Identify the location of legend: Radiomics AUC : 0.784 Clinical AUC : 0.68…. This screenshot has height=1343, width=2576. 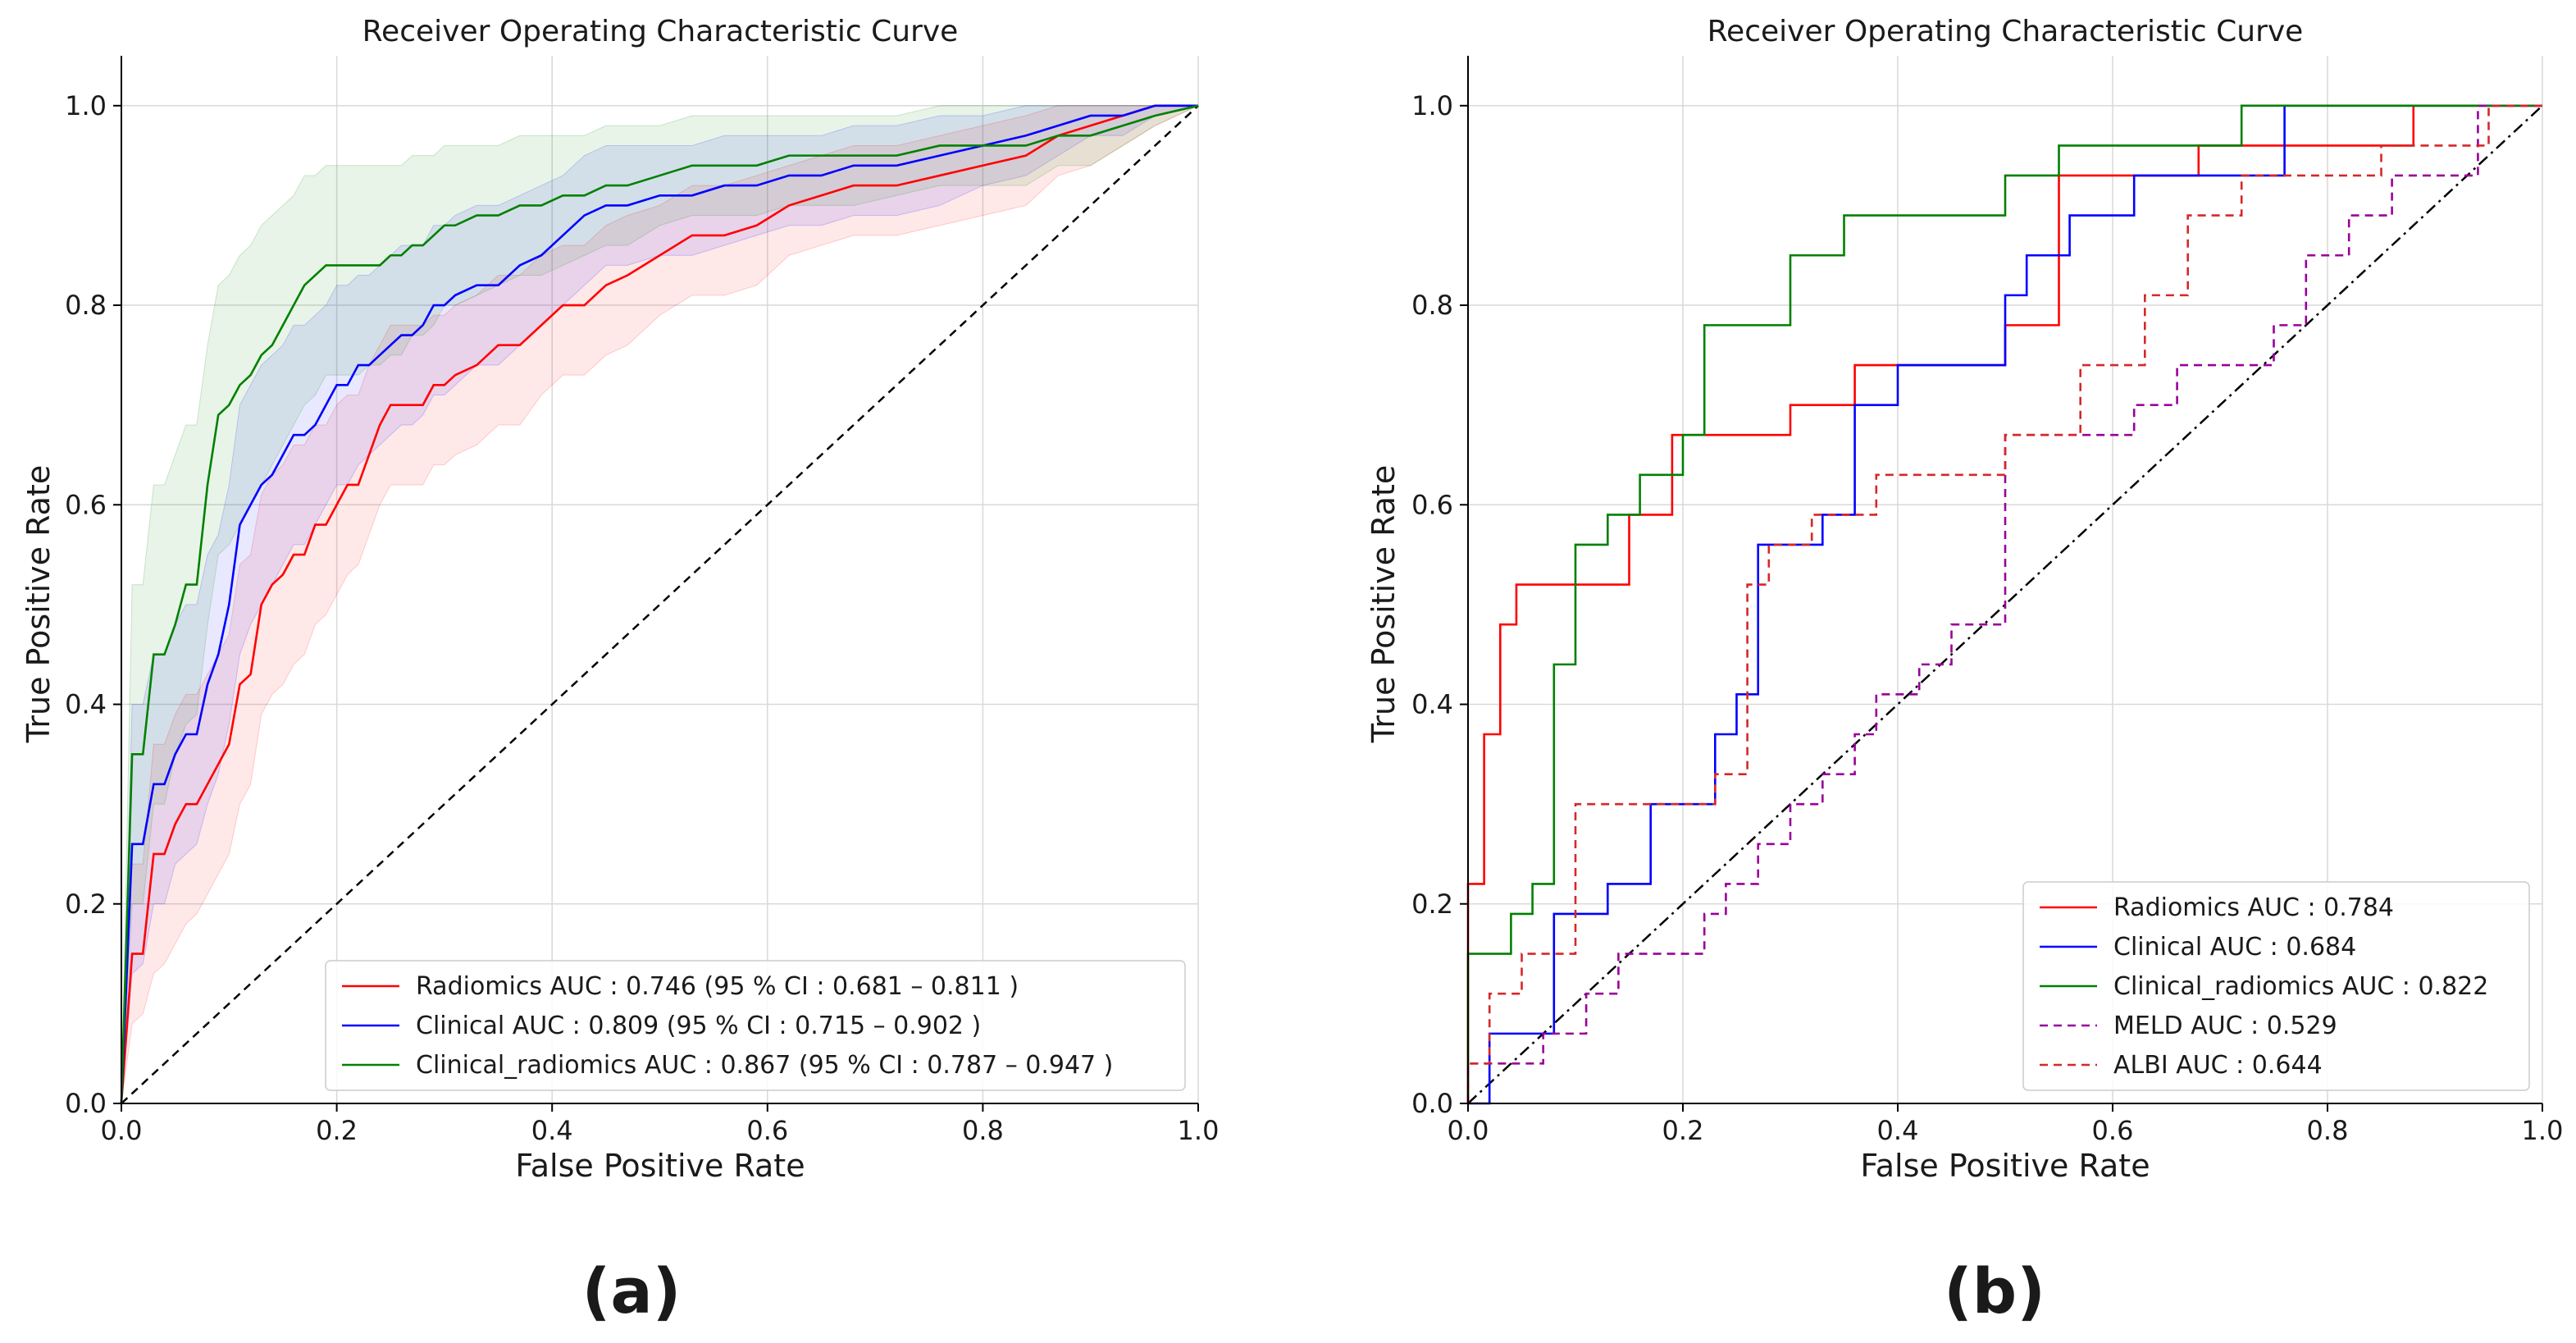
(2276, 986).